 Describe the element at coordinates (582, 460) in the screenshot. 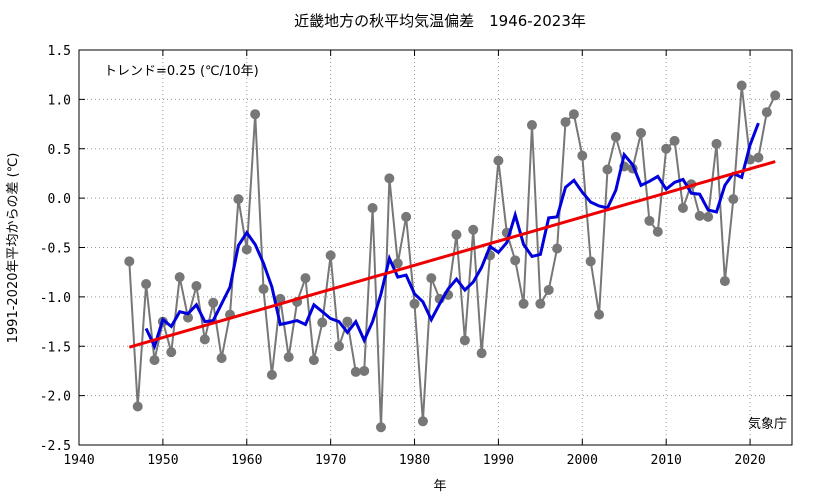

I see `x-tick-label: 2000` at that location.